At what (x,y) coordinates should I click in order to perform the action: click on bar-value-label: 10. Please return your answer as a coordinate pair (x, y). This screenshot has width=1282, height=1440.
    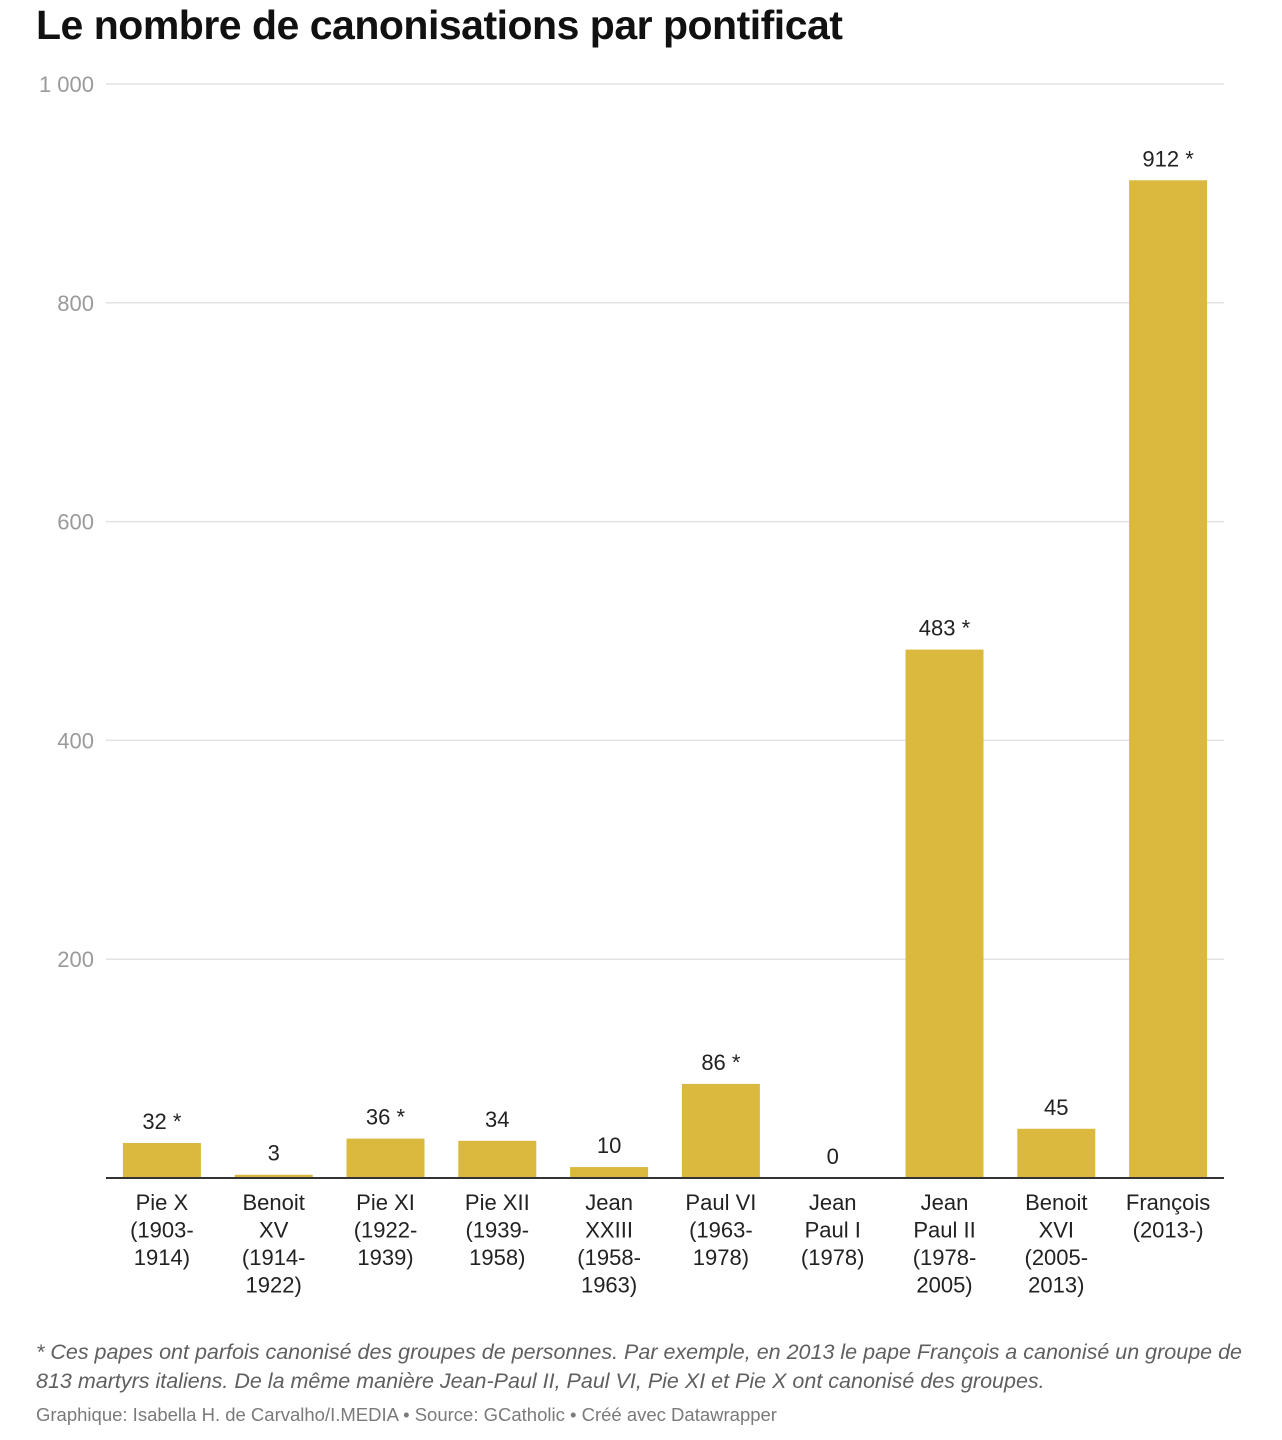
    Looking at the image, I should click on (609, 1145).